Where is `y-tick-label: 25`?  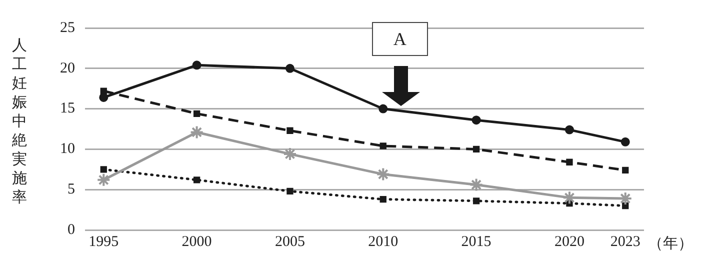 y-tick-label: 25 is located at coordinates (67, 28).